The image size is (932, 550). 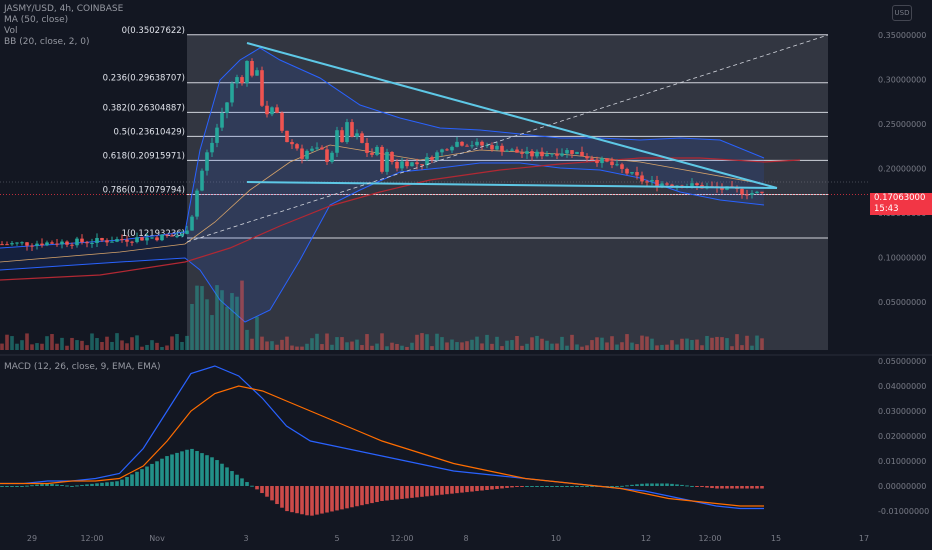 What do you see at coordinates (47, 42) in the screenshot?
I see `bb-indicator-label: BB (20, close, 2, 0)` at bounding box center [47, 42].